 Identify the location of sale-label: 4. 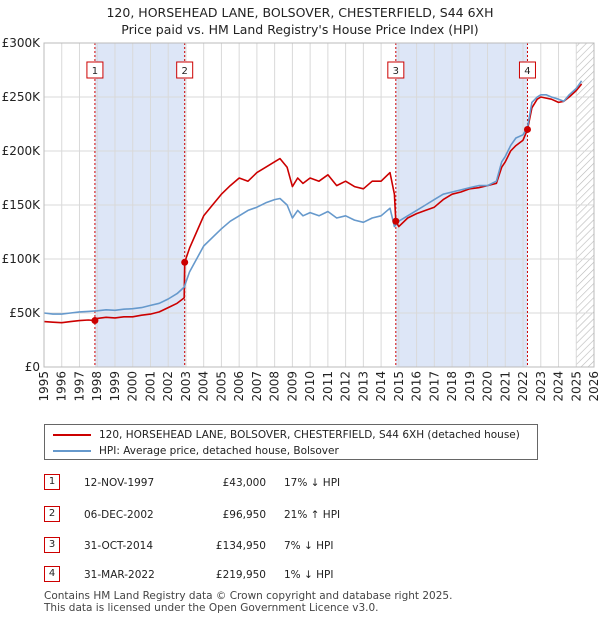
(527, 71).